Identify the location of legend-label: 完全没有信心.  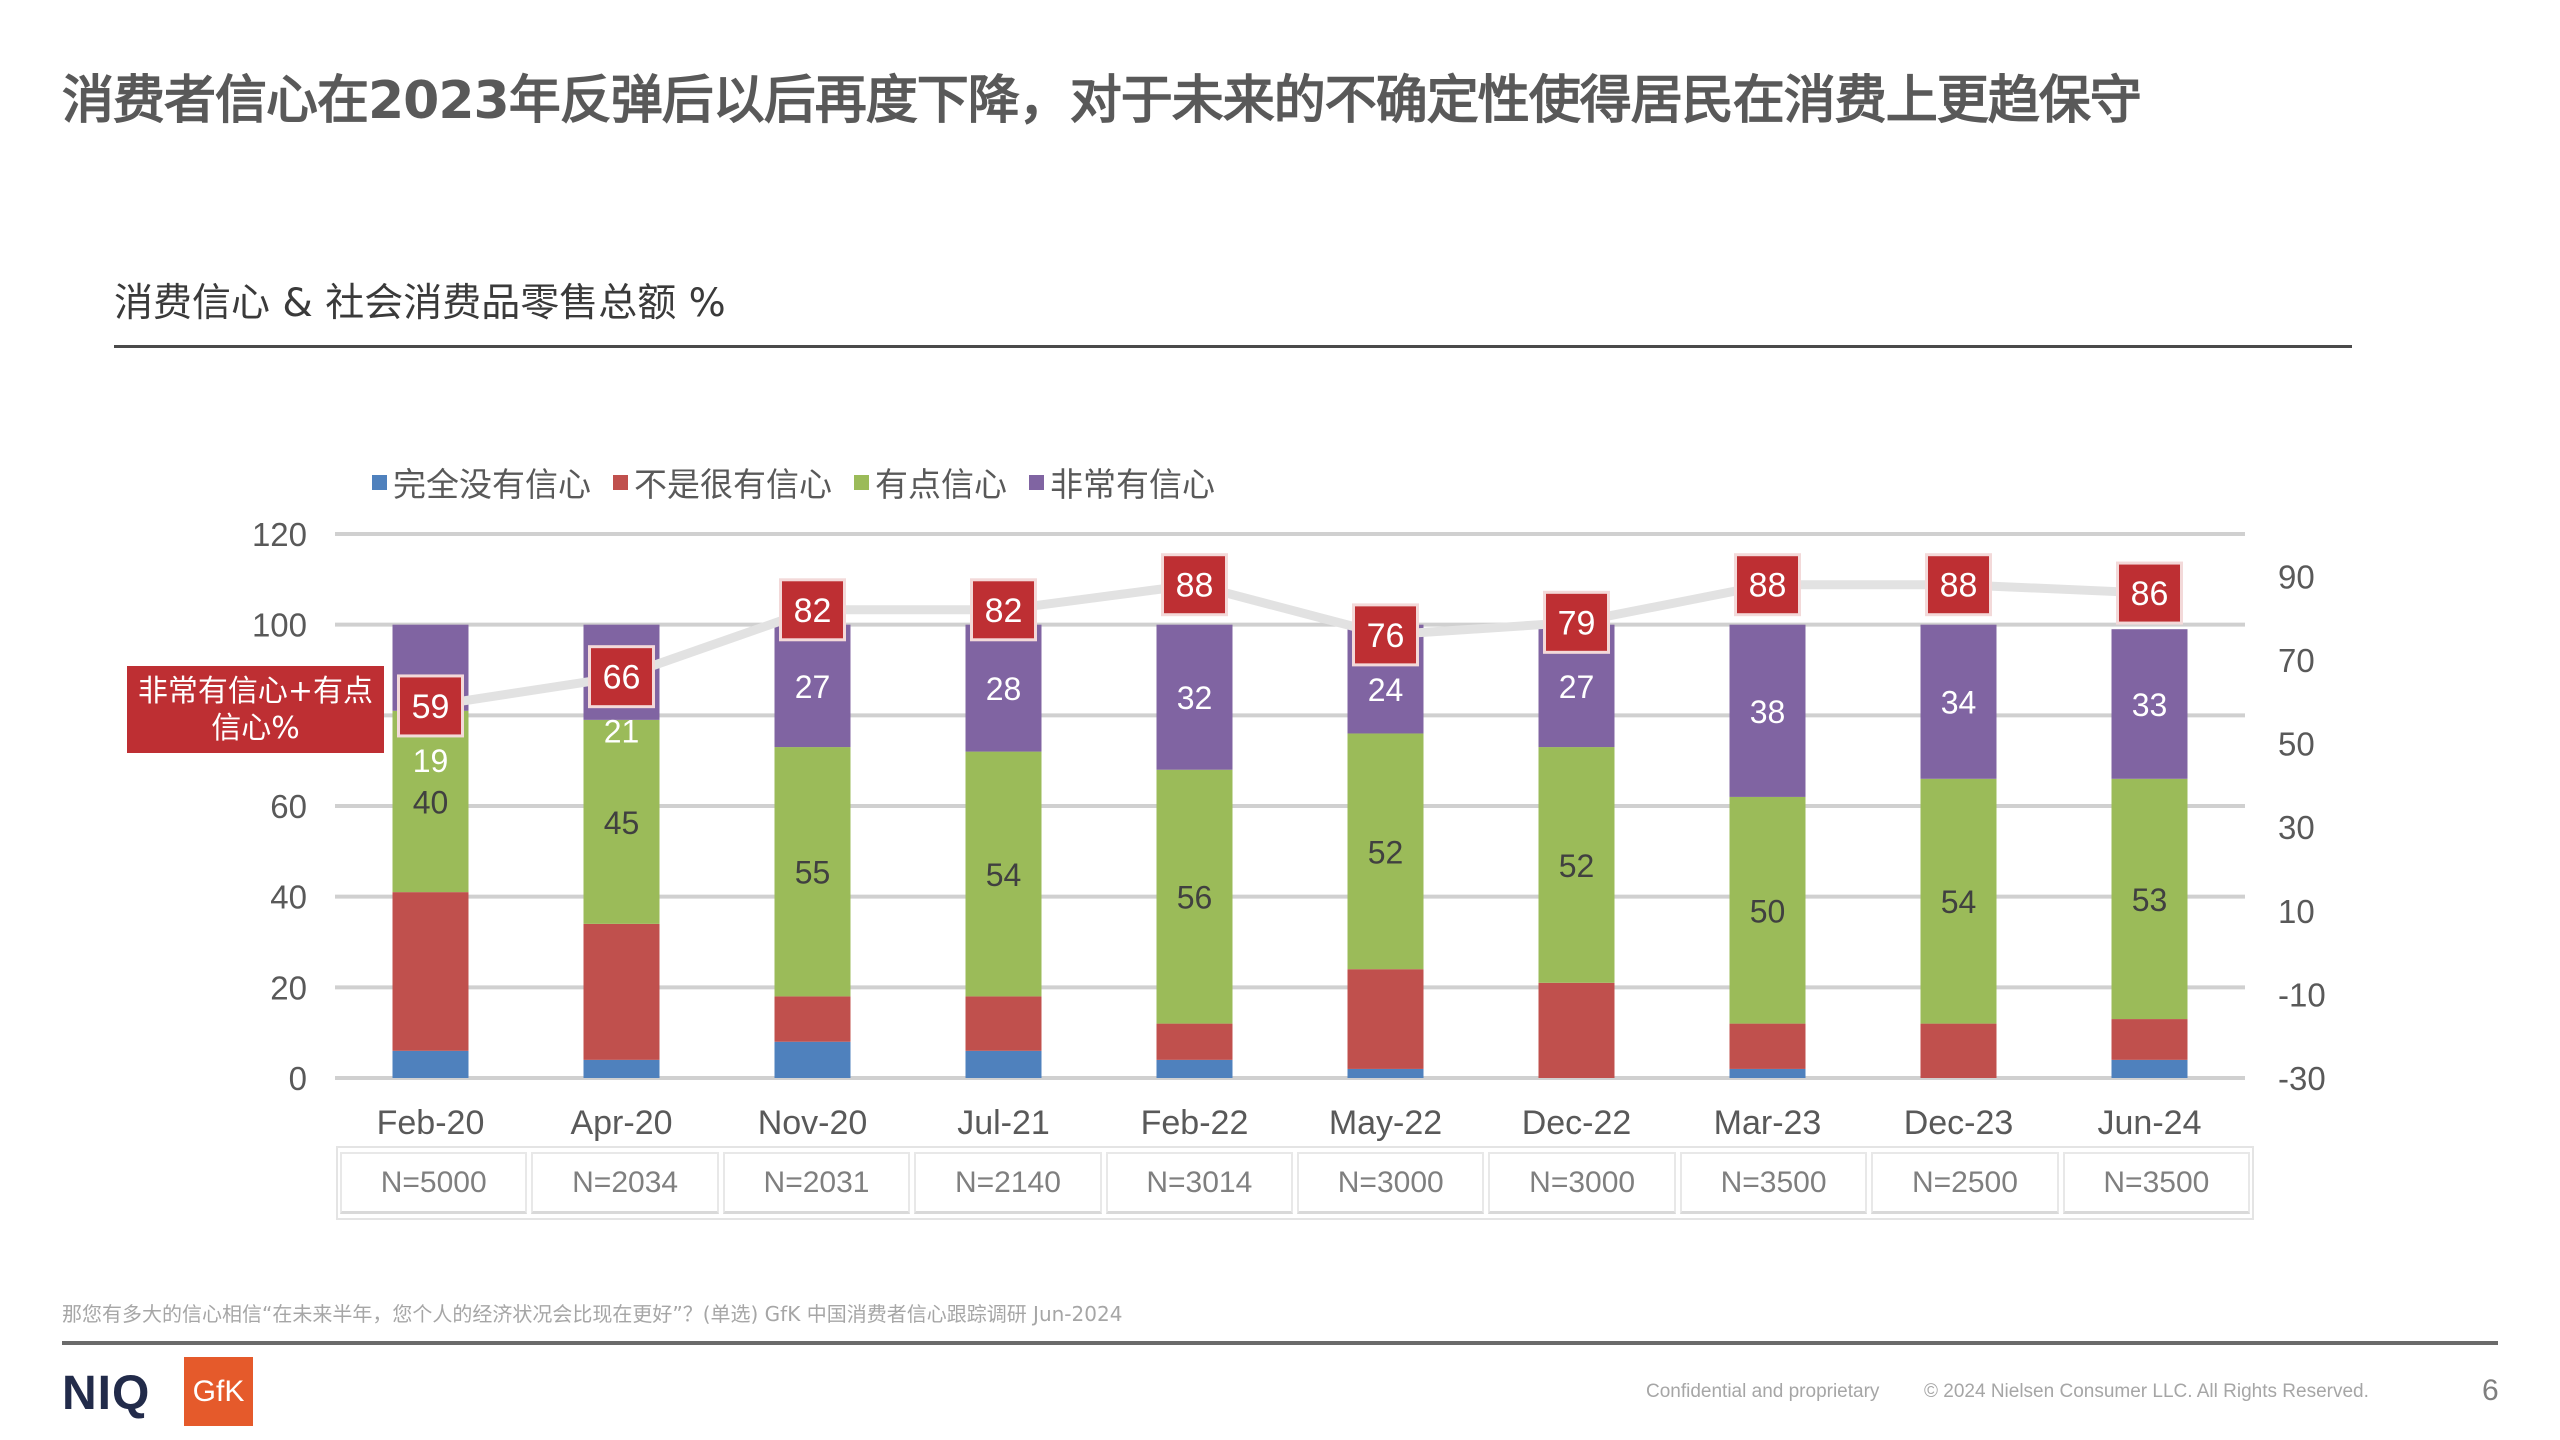
(492, 484).